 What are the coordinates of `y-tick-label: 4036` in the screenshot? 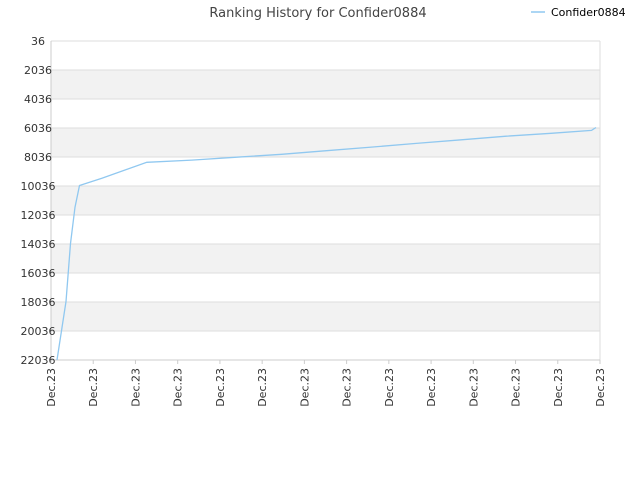 It's located at (38, 99).